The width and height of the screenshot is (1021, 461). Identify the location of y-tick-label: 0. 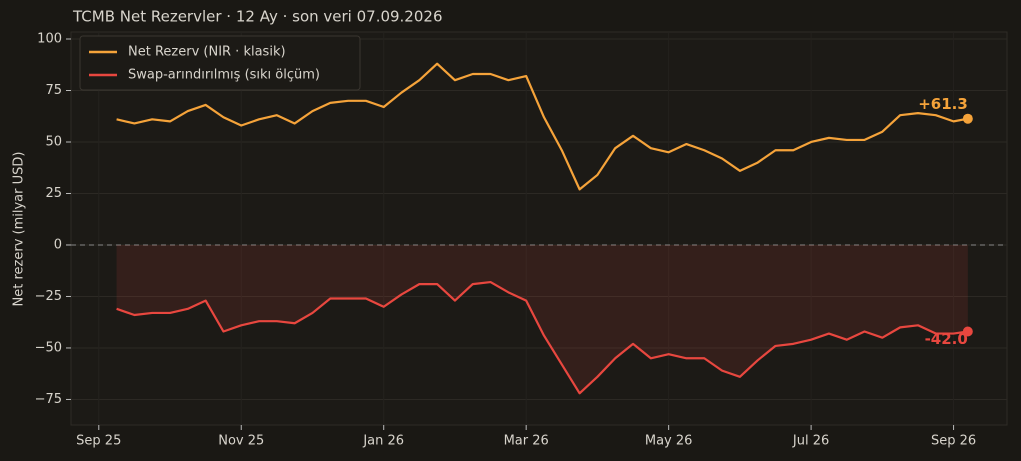
(58, 244).